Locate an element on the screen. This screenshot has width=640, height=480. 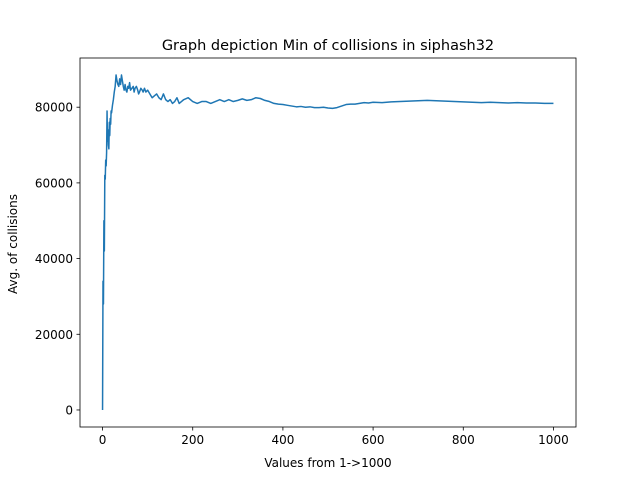
x-tick-label: 200 is located at coordinates (192, 440).